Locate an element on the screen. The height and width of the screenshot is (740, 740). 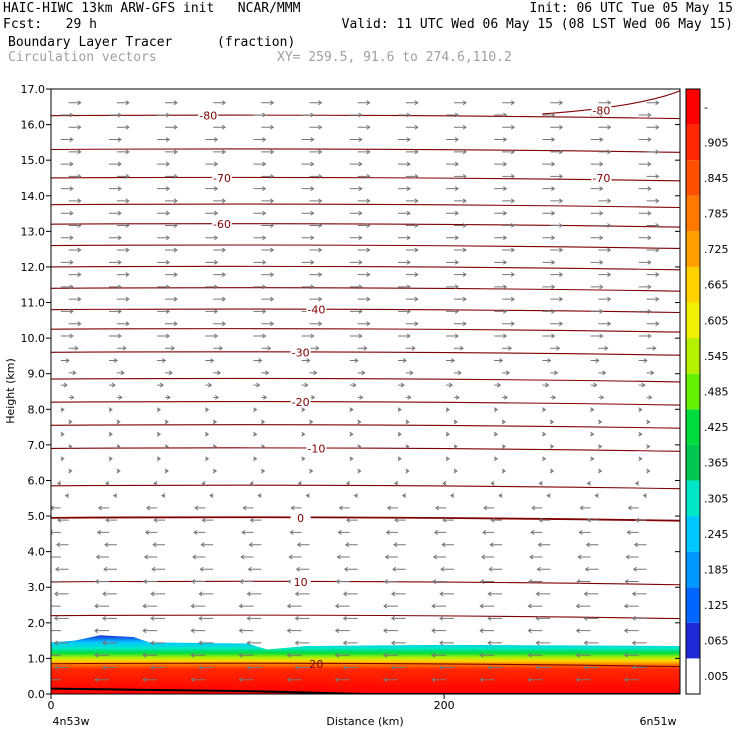
y-tick-label: 8.0 is located at coordinates (37, 409).